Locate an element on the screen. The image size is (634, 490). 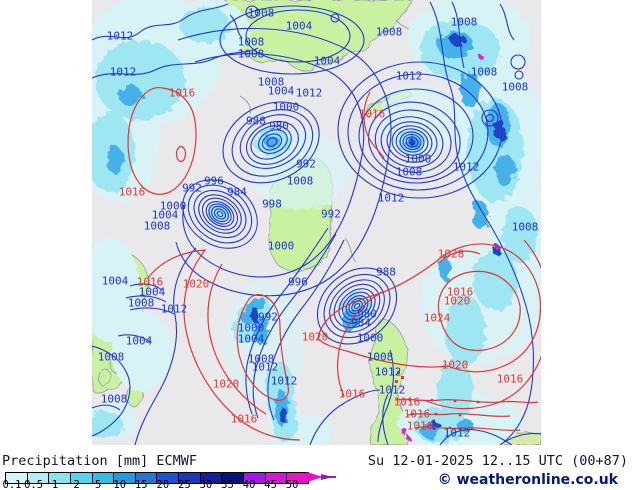
precipitation-scale-labels: 0.1 0.5 1 2 5 10 15 20 25 30 35 40 45 50 is located at coordinates (170, 485).